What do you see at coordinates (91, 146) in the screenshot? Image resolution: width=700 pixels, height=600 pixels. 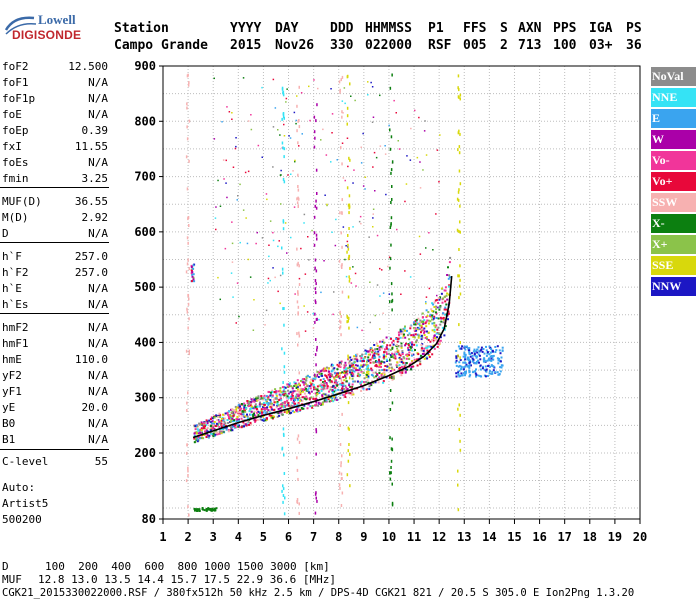 I see `param-value: 11.55` at bounding box center [91, 146].